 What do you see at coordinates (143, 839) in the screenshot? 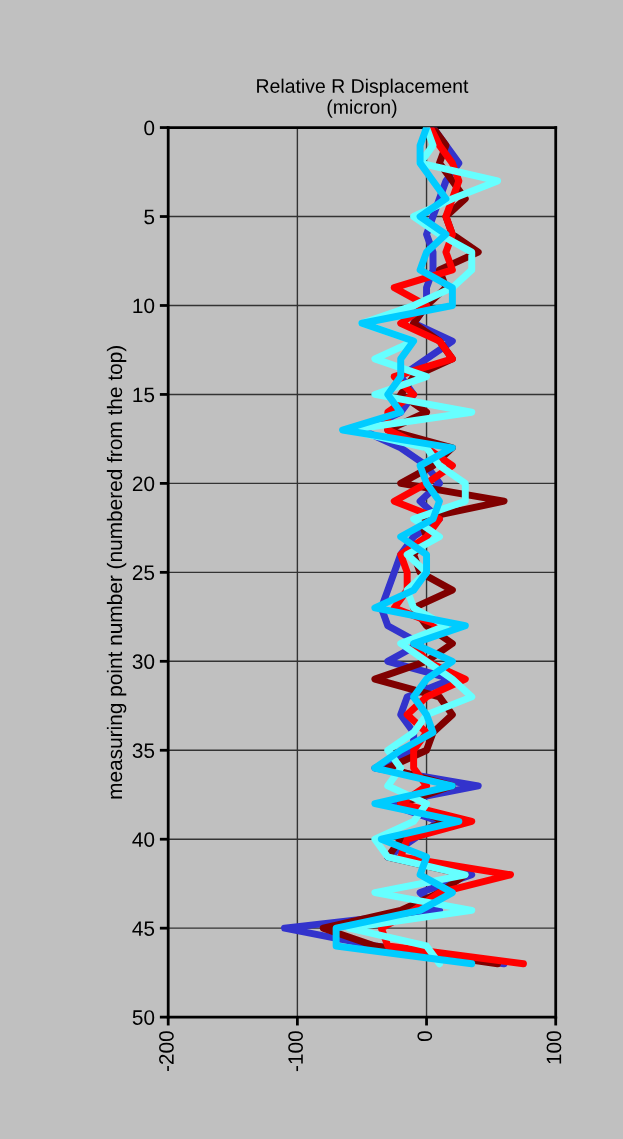
I see `y-tick-label: 40` at bounding box center [143, 839].